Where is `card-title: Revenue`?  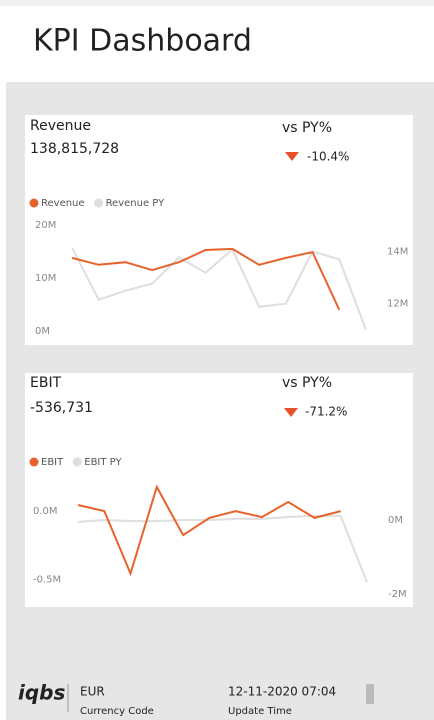
card-title: Revenue is located at coordinates (60, 126).